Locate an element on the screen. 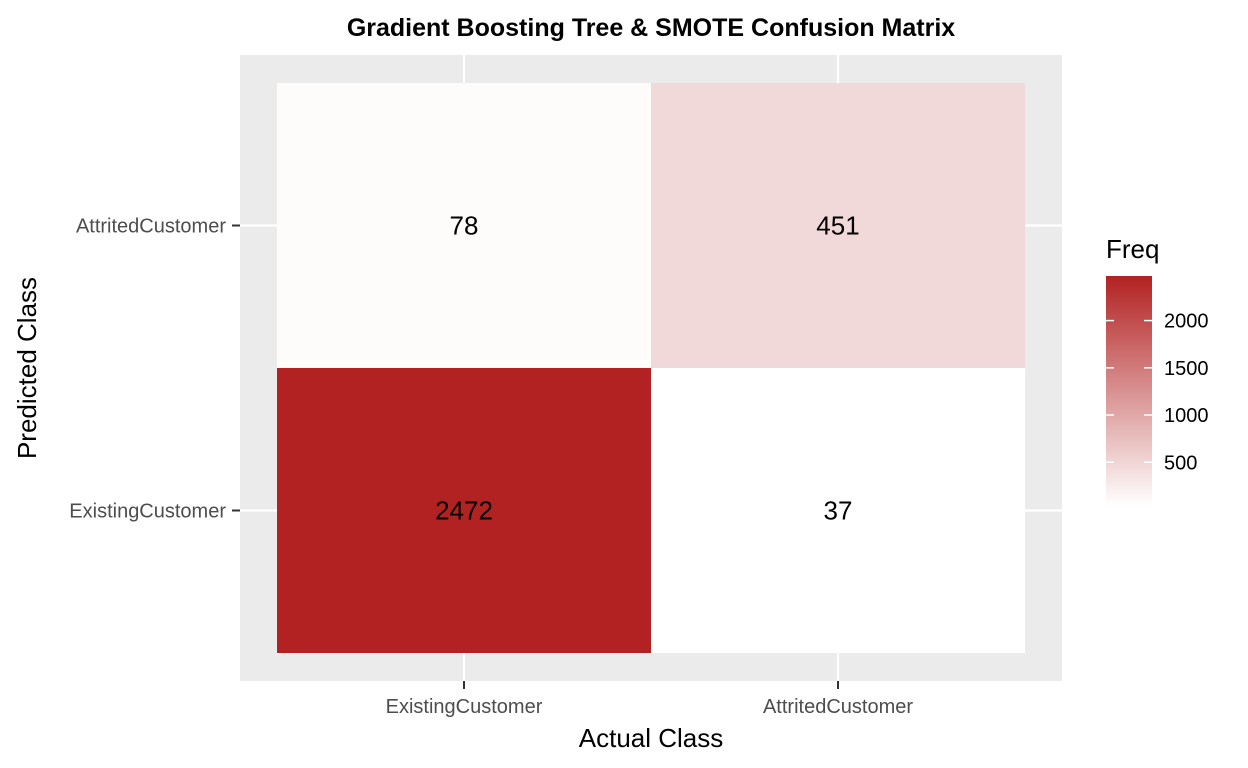 The height and width of the screenshot is (768, 1248). cell-value-label: 451 is located at coordinates (837, 226).